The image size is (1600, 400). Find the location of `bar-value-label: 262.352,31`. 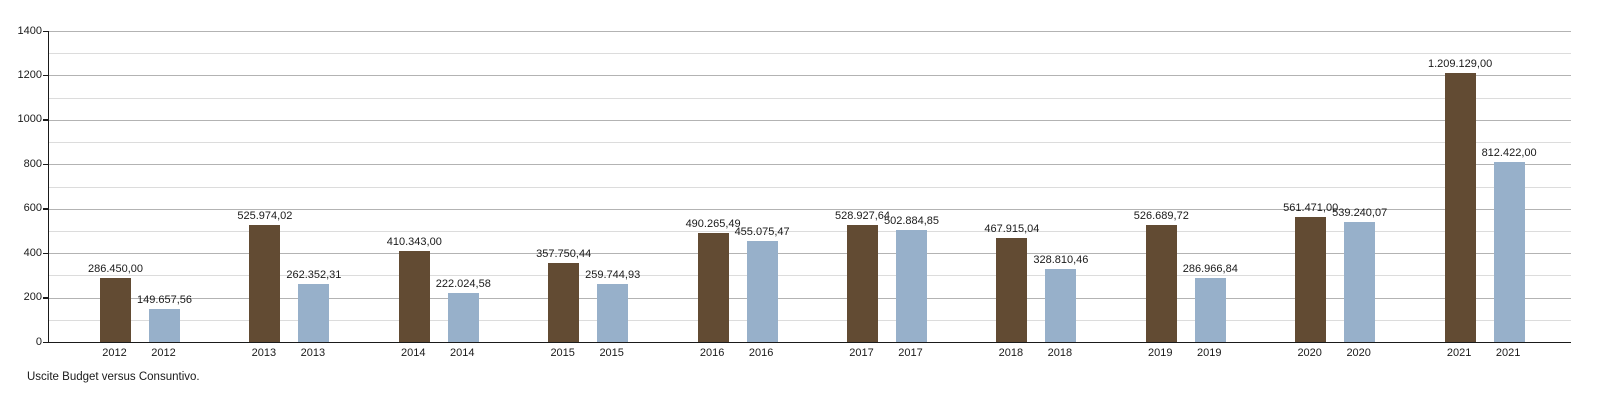

bar-value-label: 262.352,31 is located at coordinates (314, 274).